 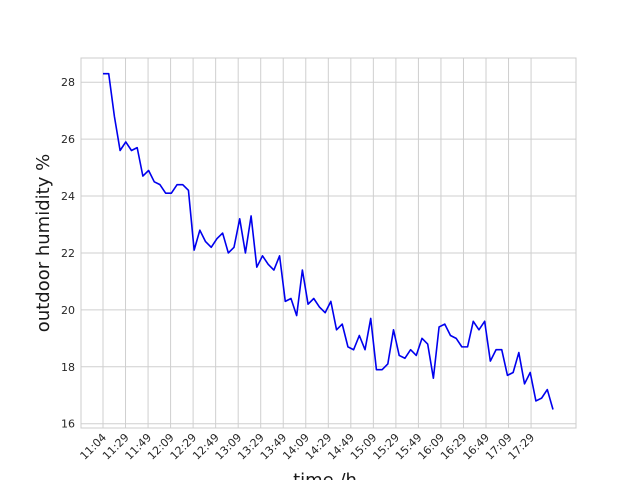 I want to click on y-tick-label: 24, so click(x=68, y=196).